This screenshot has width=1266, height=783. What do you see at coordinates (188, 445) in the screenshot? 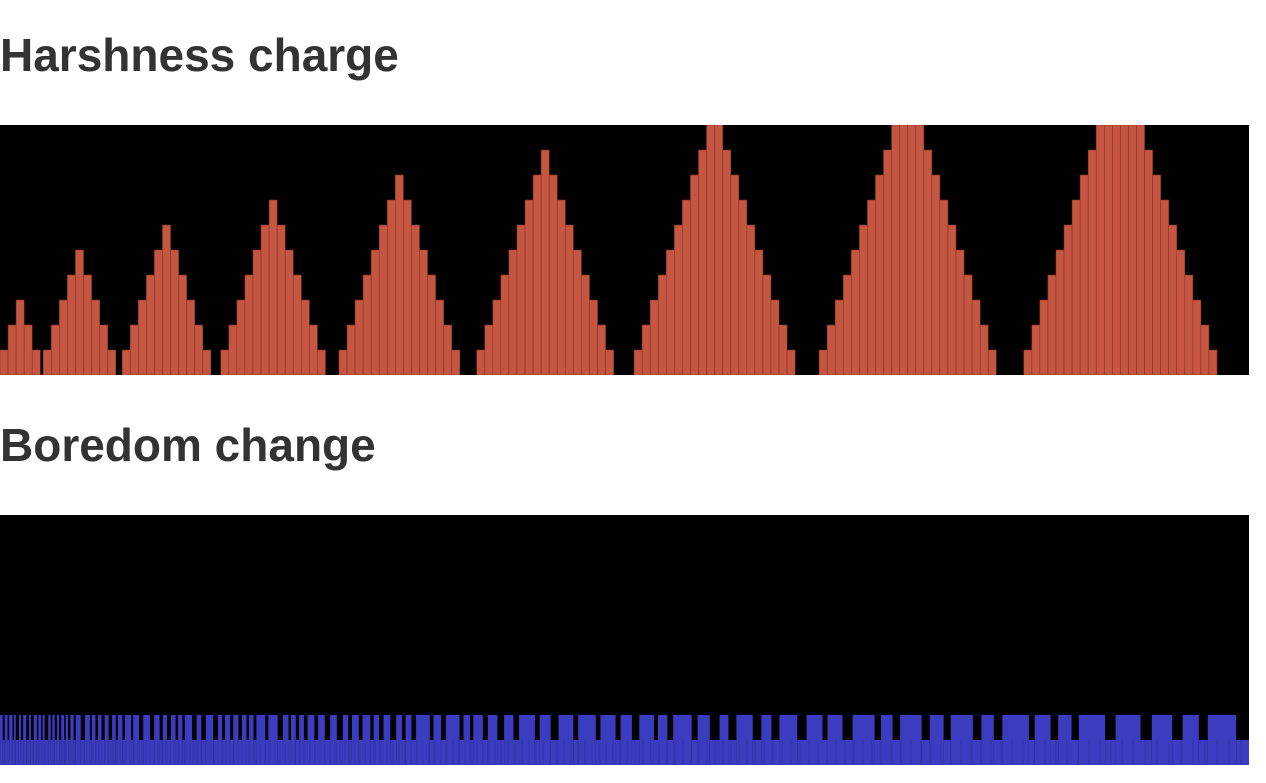
I see `boredom-chart-title: Boredom change` at bounding box center [188, 445].